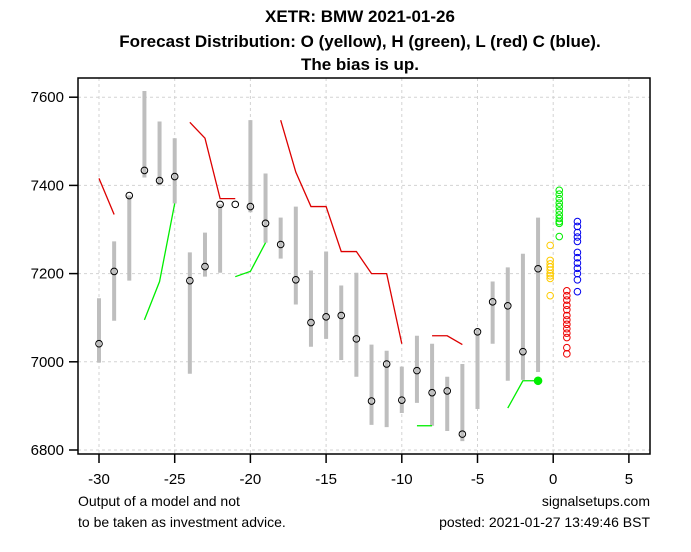  Describe the element at coordinates (47, 450) in the screenshot. I see `y-tick-label: 6800` at that location.